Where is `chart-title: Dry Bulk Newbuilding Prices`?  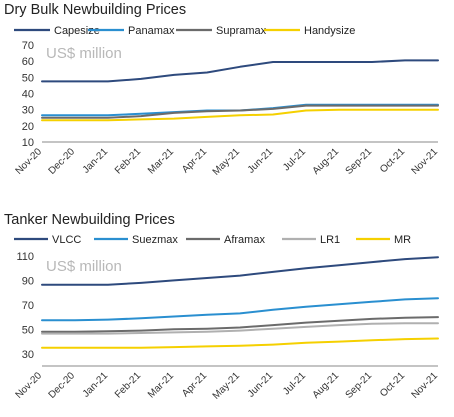
chart-title: Dry Bulk Newbuilding Prices is located at coordinates (95, 10).